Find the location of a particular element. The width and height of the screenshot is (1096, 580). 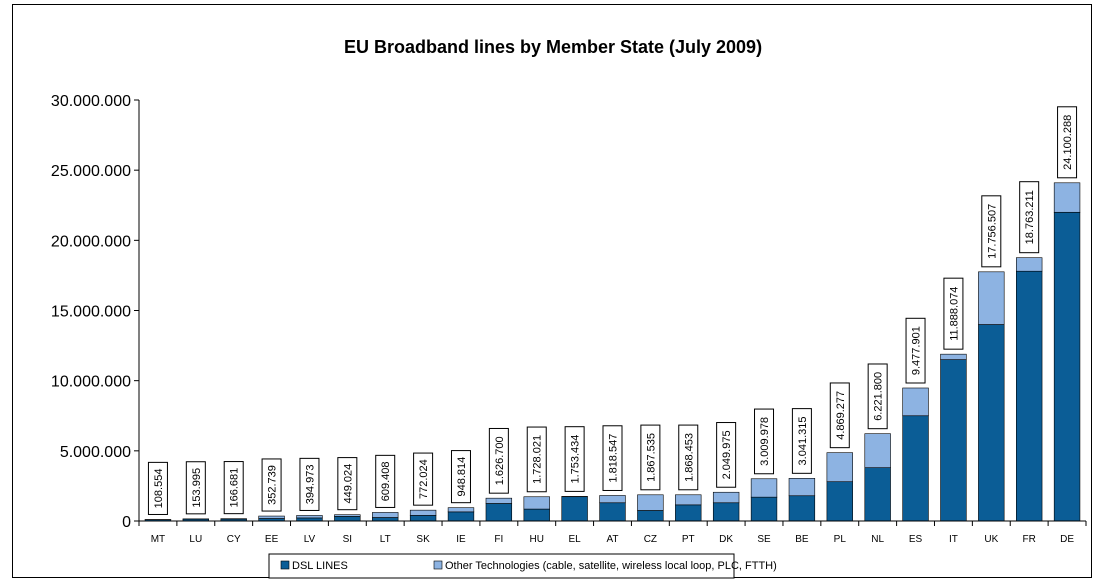

total-label-text: 153.995 is located at coordinates (197, 488).